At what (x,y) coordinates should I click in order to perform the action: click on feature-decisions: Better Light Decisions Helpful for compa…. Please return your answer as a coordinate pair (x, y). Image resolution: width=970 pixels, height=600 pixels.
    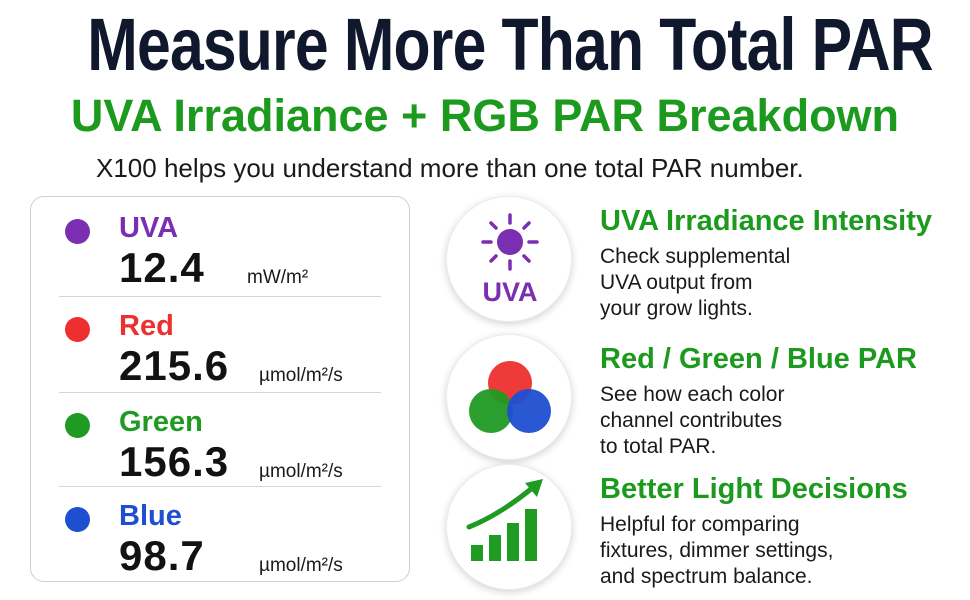
    Looking at the image, I should click on (701, 527).